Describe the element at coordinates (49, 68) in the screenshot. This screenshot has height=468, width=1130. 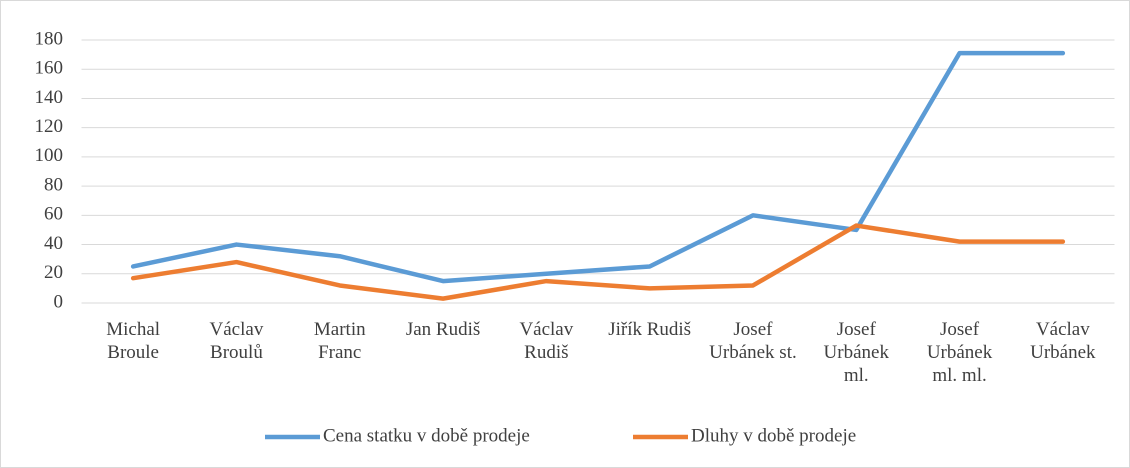
I see `y-tick-label: 160` at that location.